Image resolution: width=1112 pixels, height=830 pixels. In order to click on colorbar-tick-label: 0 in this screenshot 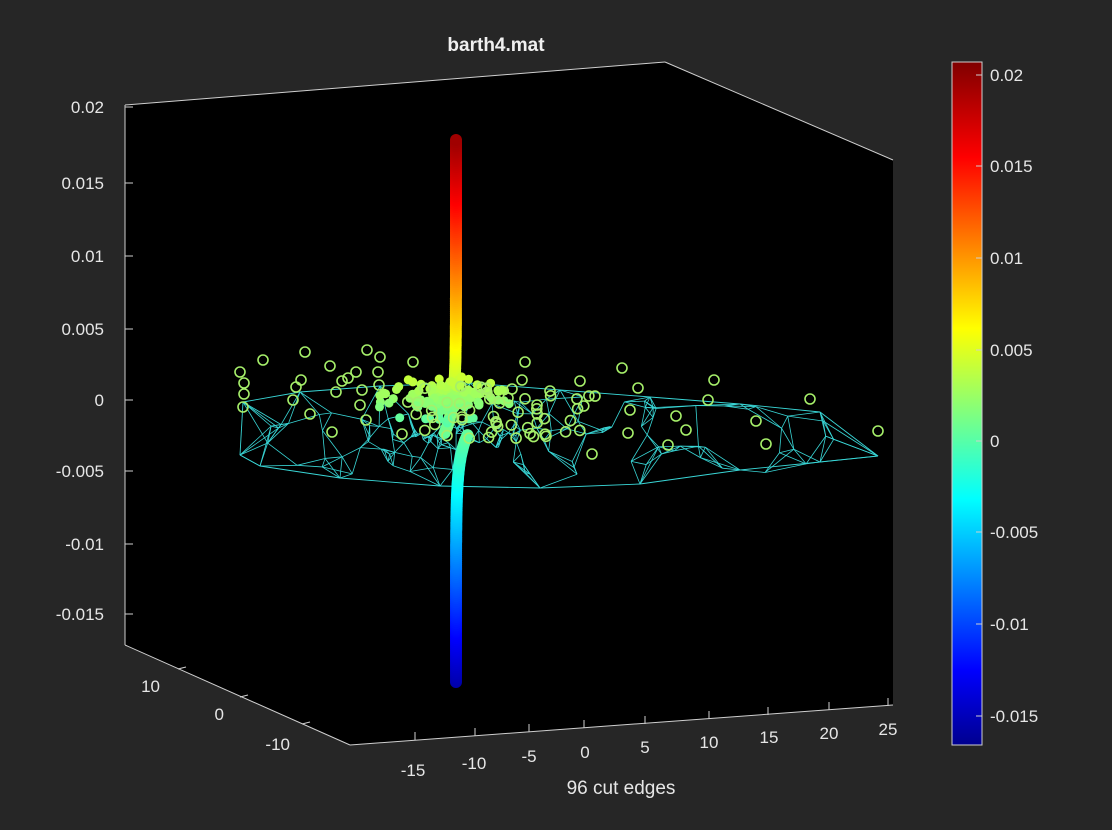, I will do `click(994, 441)`.